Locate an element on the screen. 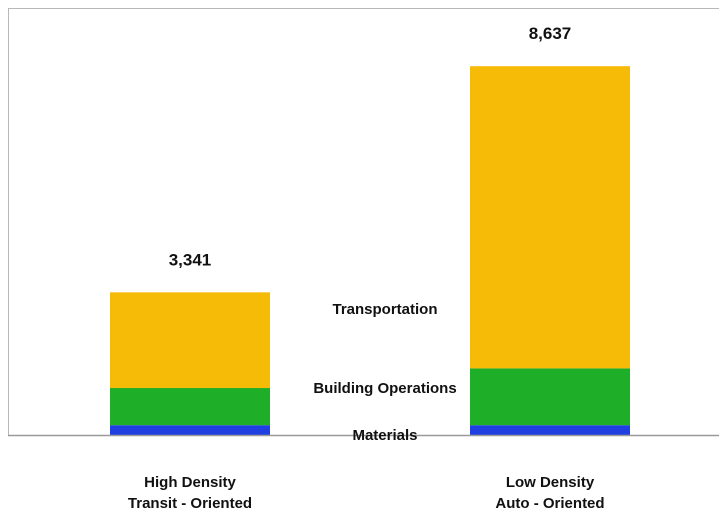 The height and width of the screenshot is (515, 719). series-label-materials: Materials is located at coordinates (384, 435).